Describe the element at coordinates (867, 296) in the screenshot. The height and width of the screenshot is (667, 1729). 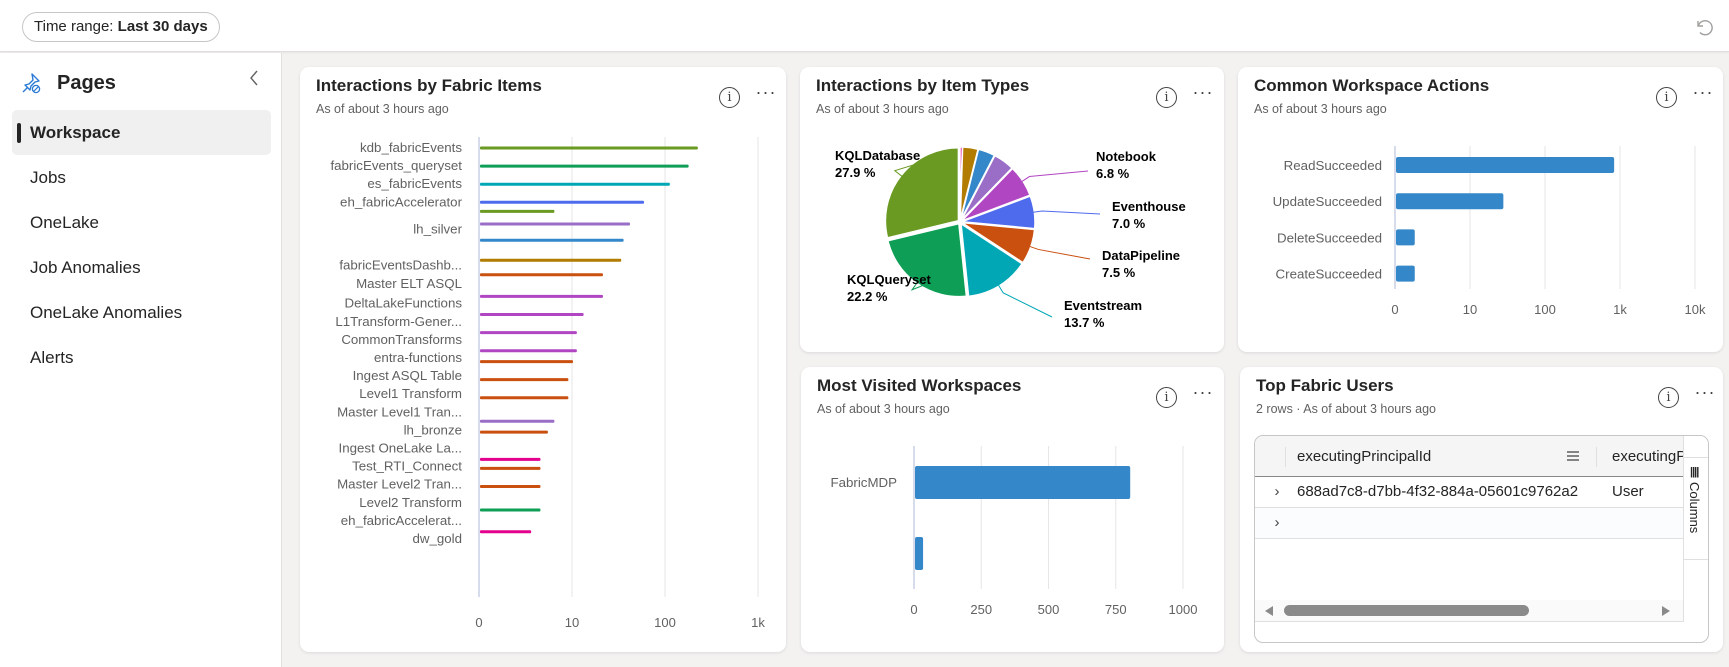
I see `slice-value: 22.2 %` at that location.